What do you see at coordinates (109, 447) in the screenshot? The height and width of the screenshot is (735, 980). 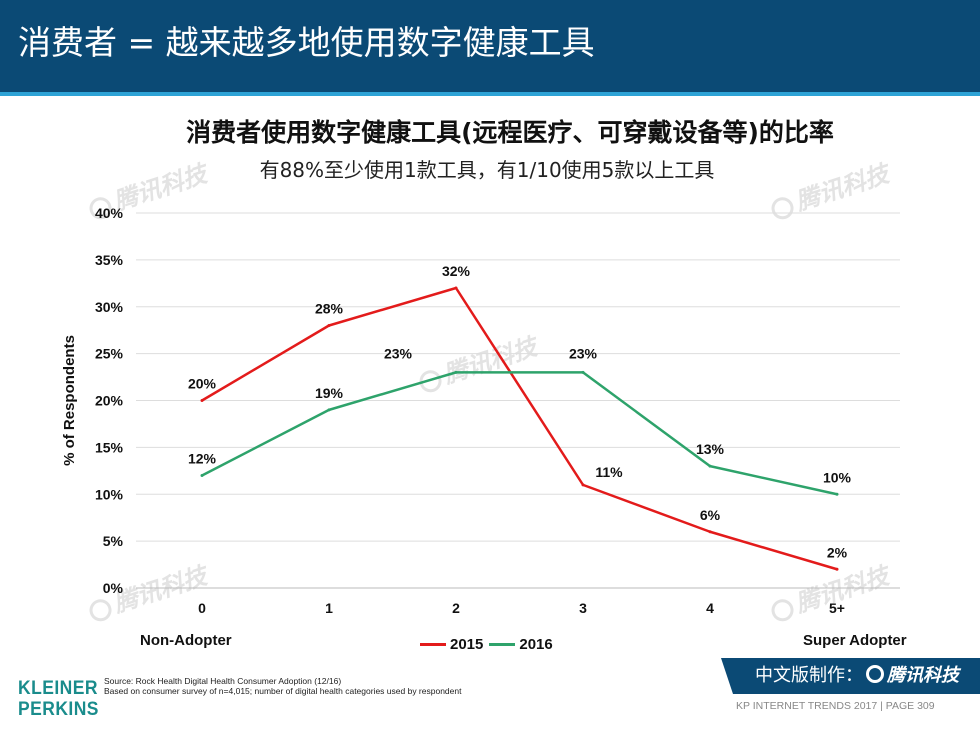 I see `y-tick-label: 15%` at bounding box center [109, 447].